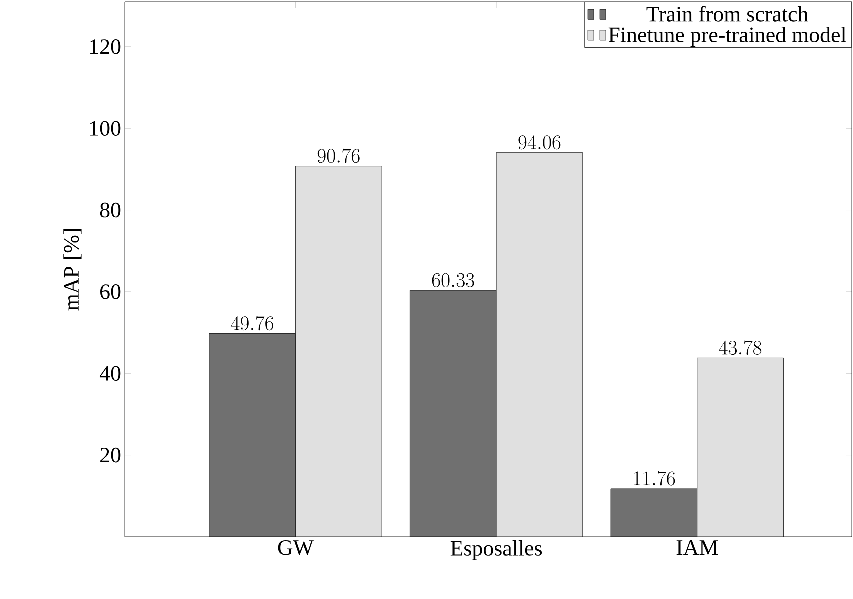  I want to click on data-label: 94.06, so click(539, 143).